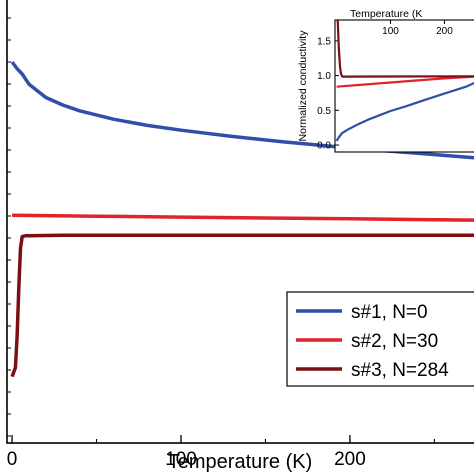 The image size is (474, 474). What do you see at coordinates (390, 31) in the screenshot?
I see `inset-x-tick-label-100: 100` at bounding box center [390, 31].